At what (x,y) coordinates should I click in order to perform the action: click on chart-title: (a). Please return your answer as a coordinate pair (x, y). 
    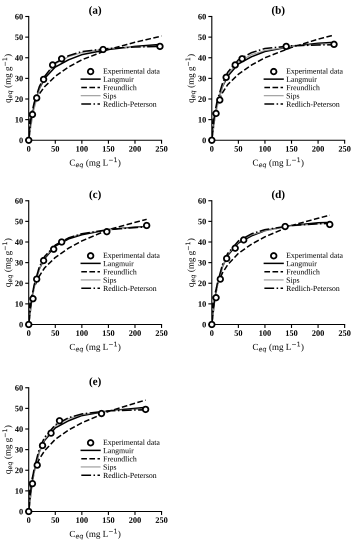
    Looking at the image, I should click on (95, 11).